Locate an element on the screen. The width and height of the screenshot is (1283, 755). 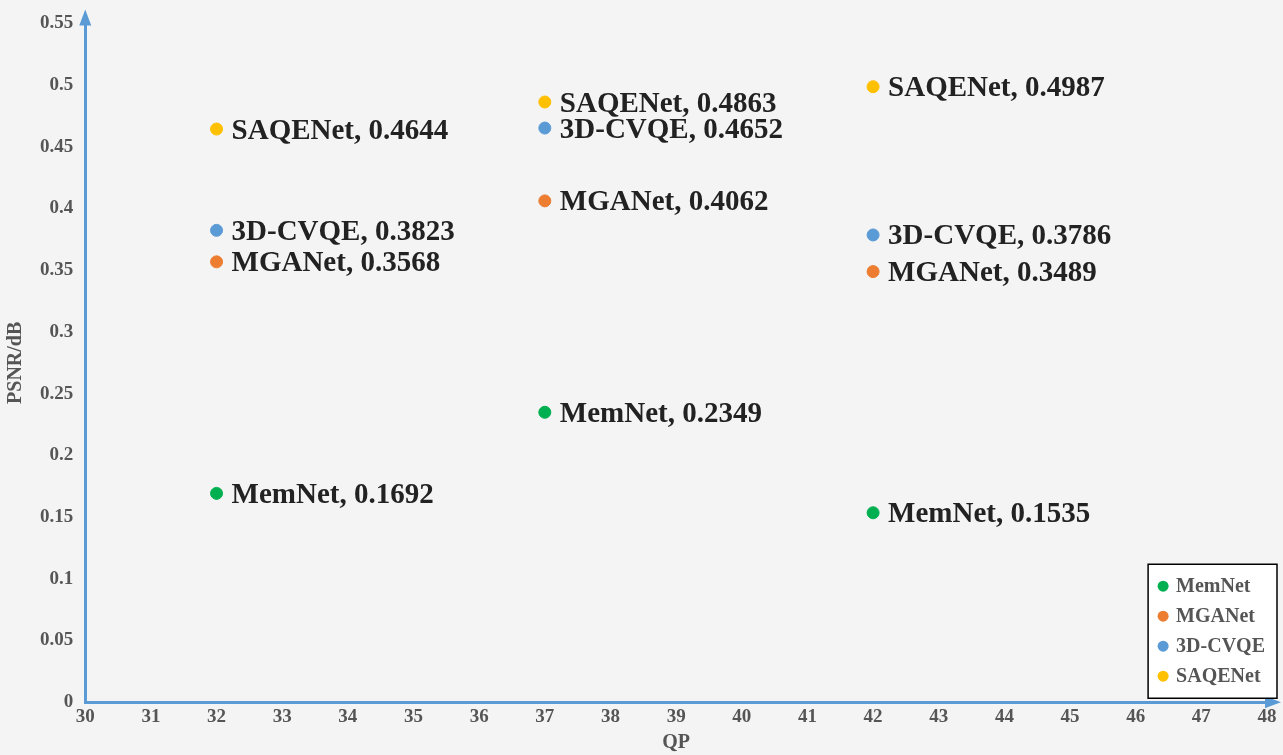
x-tick-label: 48 is located at coordinates (1267, 715).